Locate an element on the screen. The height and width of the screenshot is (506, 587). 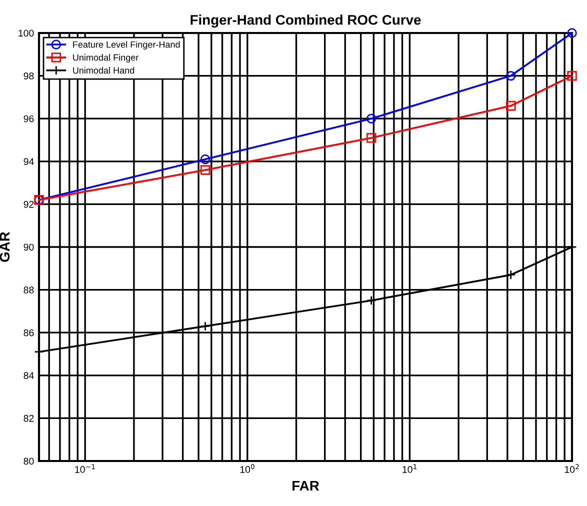
chart-title: Finger-Hand Combined ROC Curve is located at coordinates (305, 21).